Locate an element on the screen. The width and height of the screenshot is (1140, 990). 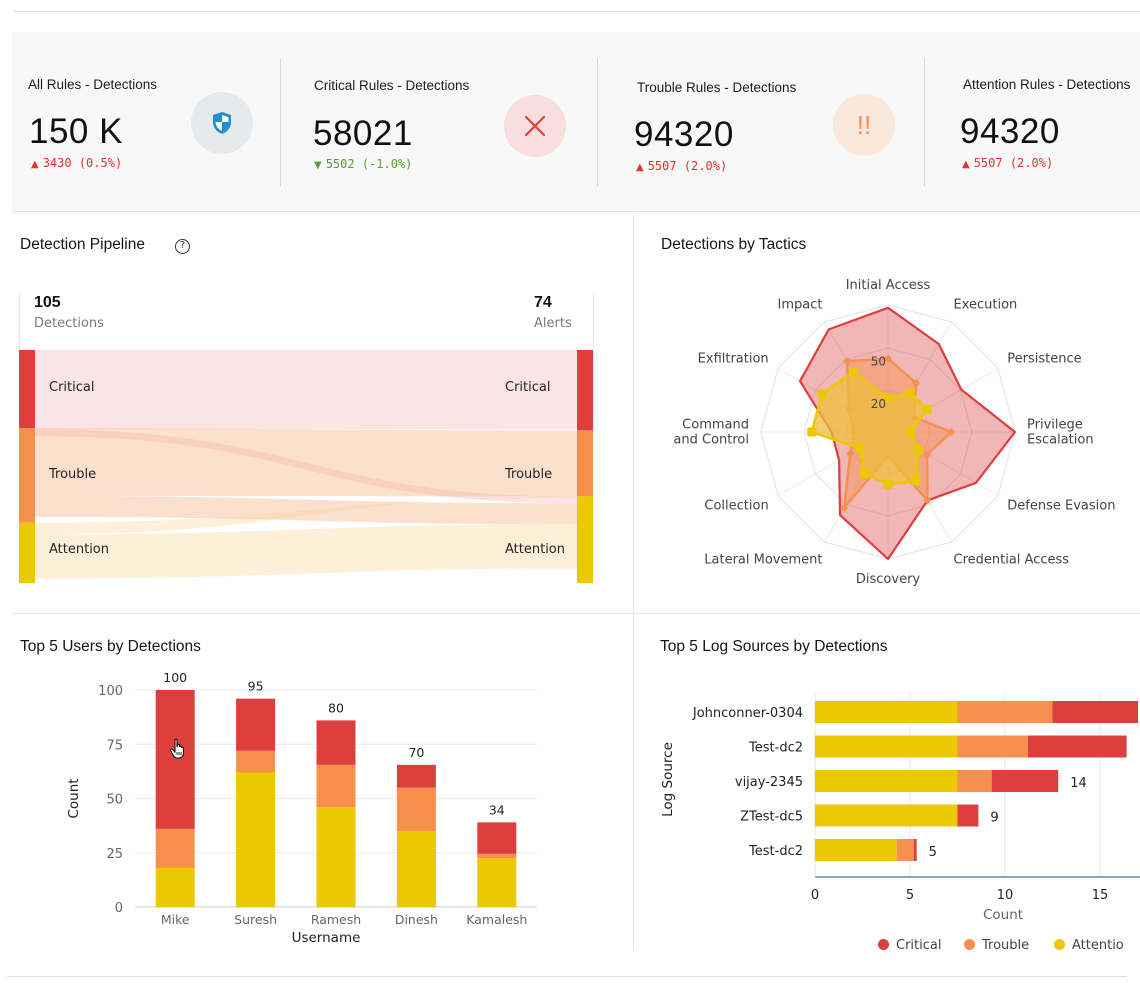
bar-total-label: 80 is located at coordinates (336, 707).